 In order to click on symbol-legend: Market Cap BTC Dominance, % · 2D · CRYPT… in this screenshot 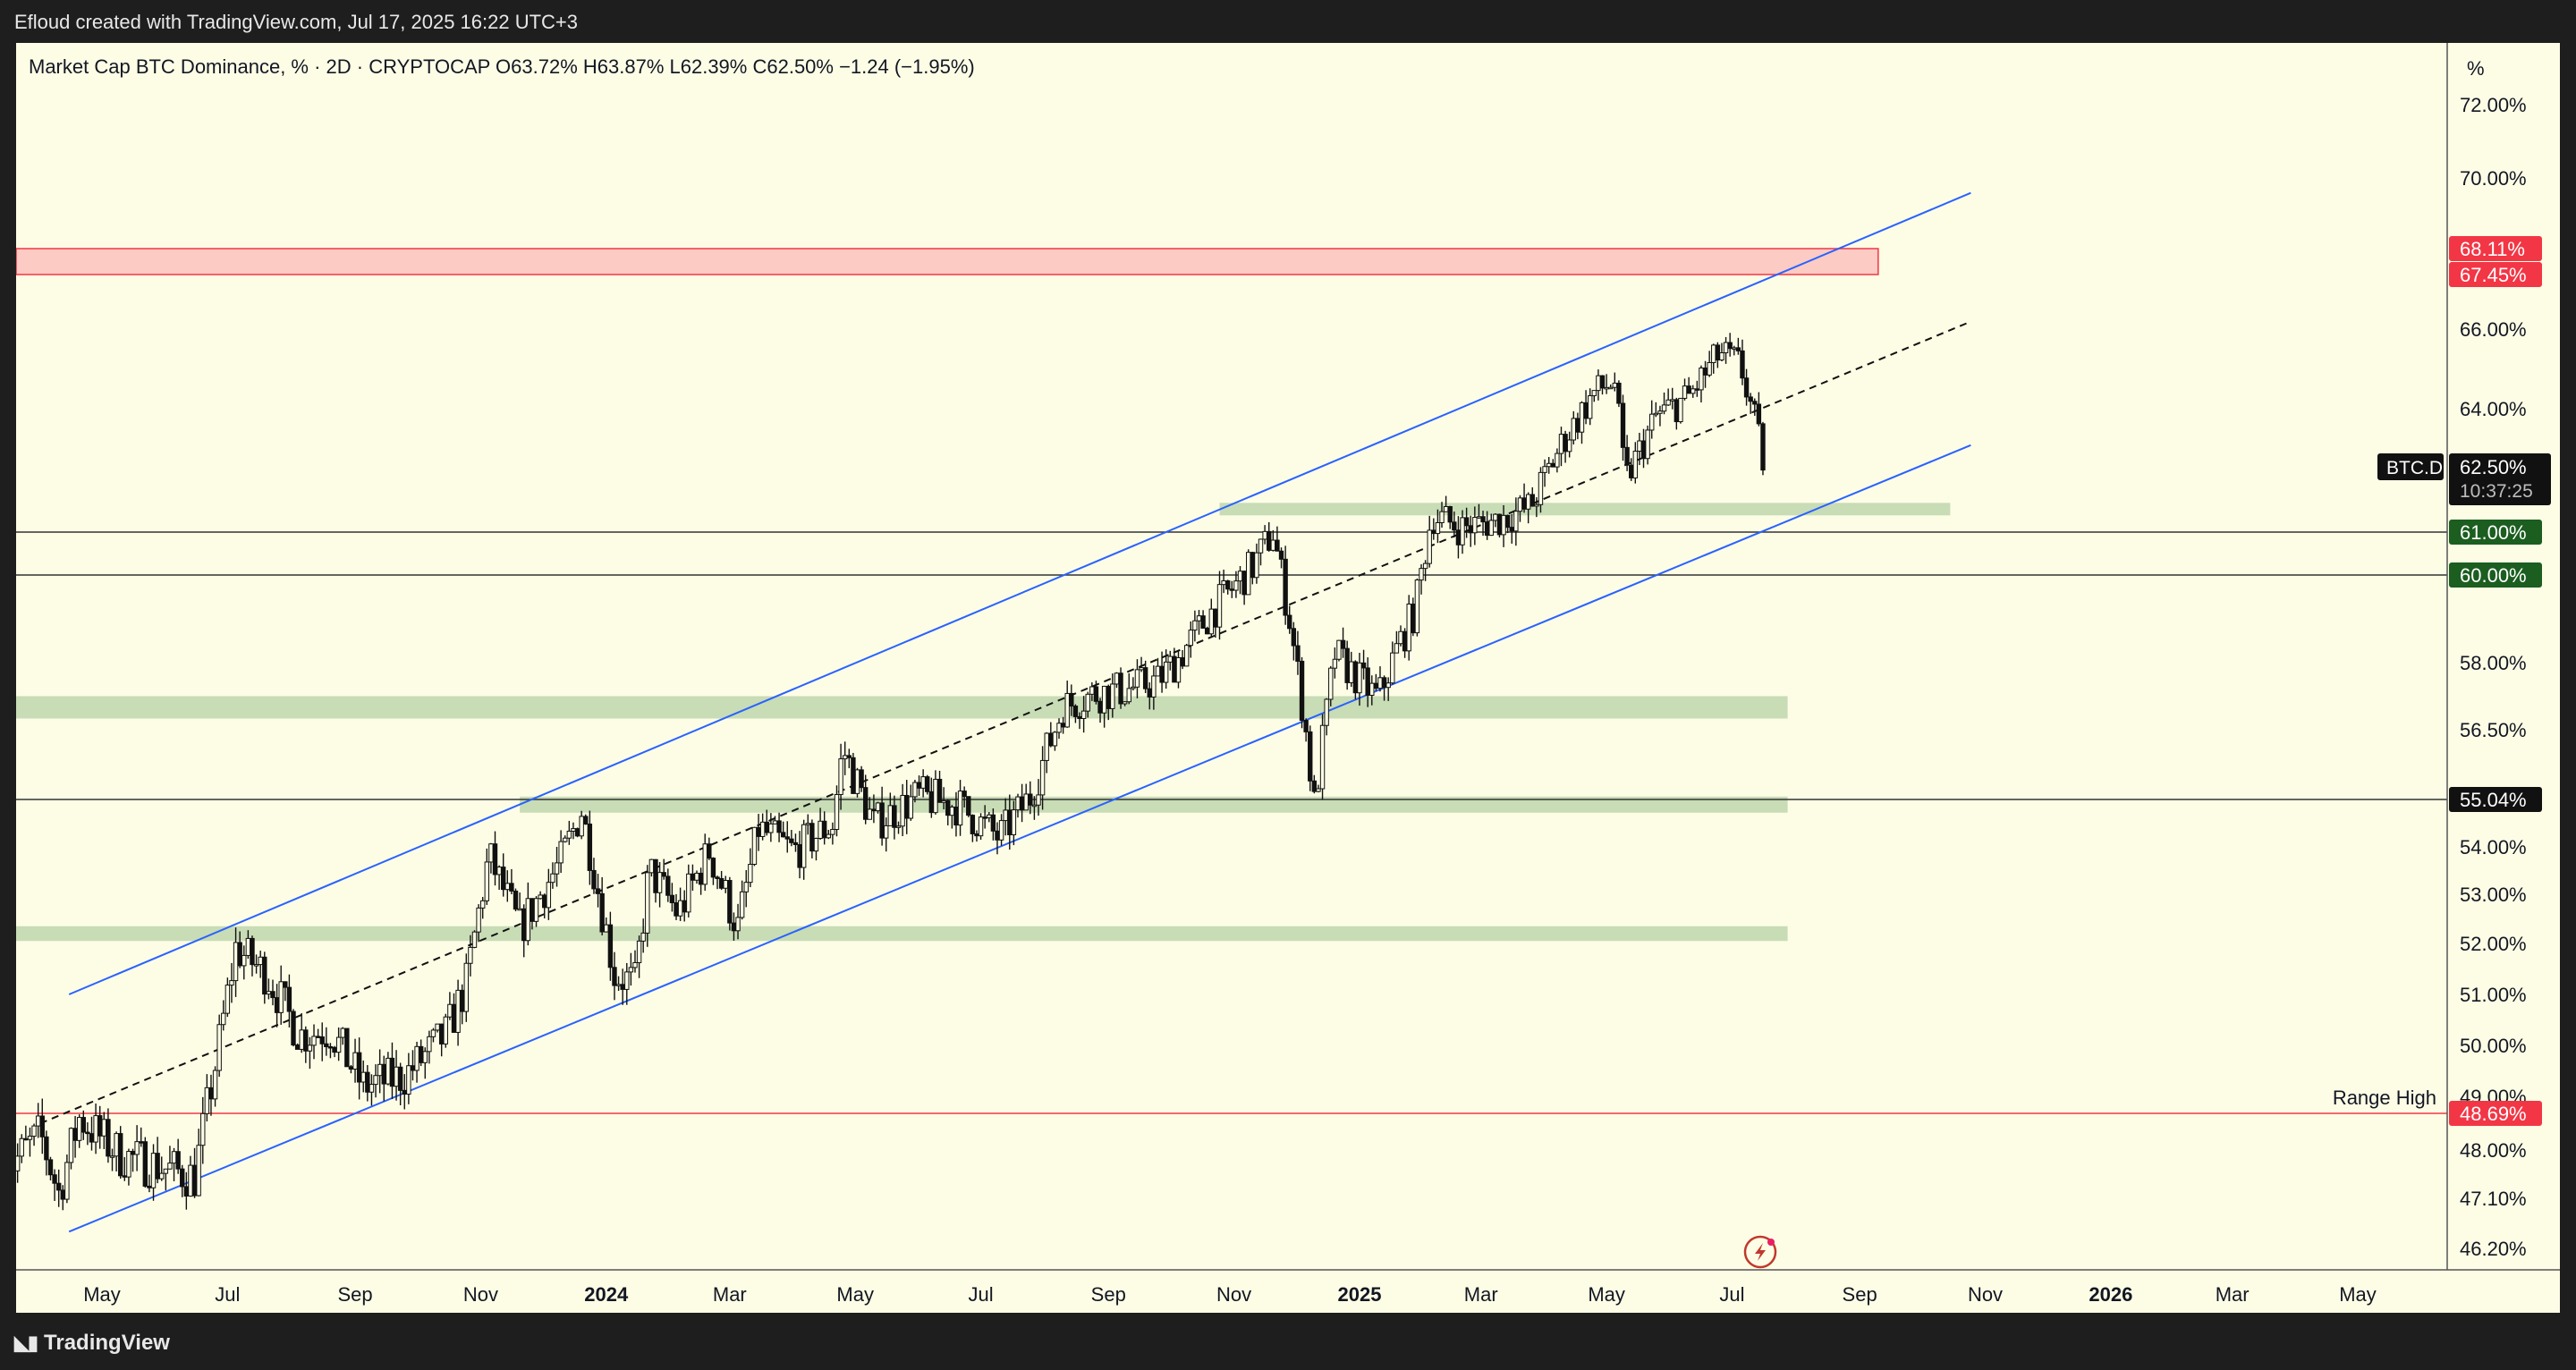, I will do `click(502, 66)`.